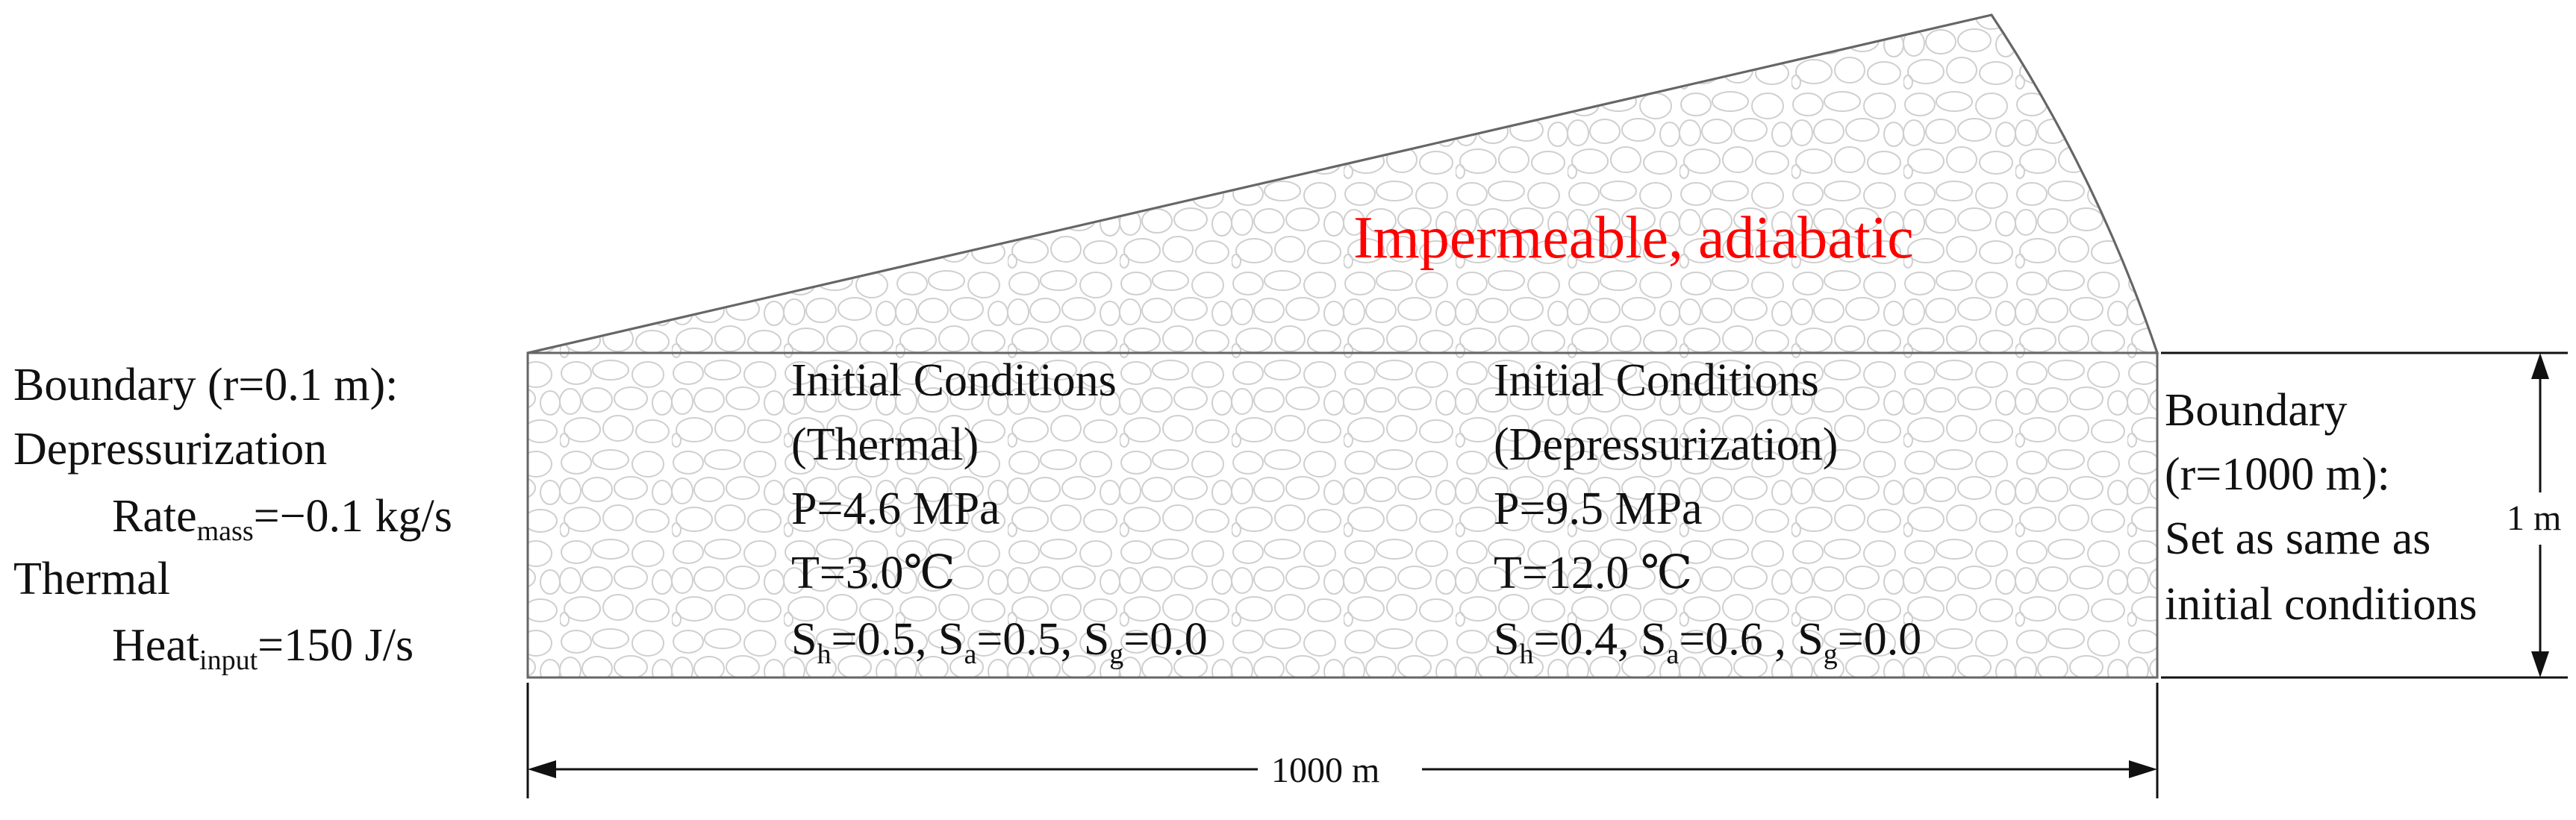 The height and width of the screenshot is (820, 2576). Describe the element at coordinates (895, 508) in the screenshot. I see `thermal-ic-pressure: P=4.6 MPa` at that location.